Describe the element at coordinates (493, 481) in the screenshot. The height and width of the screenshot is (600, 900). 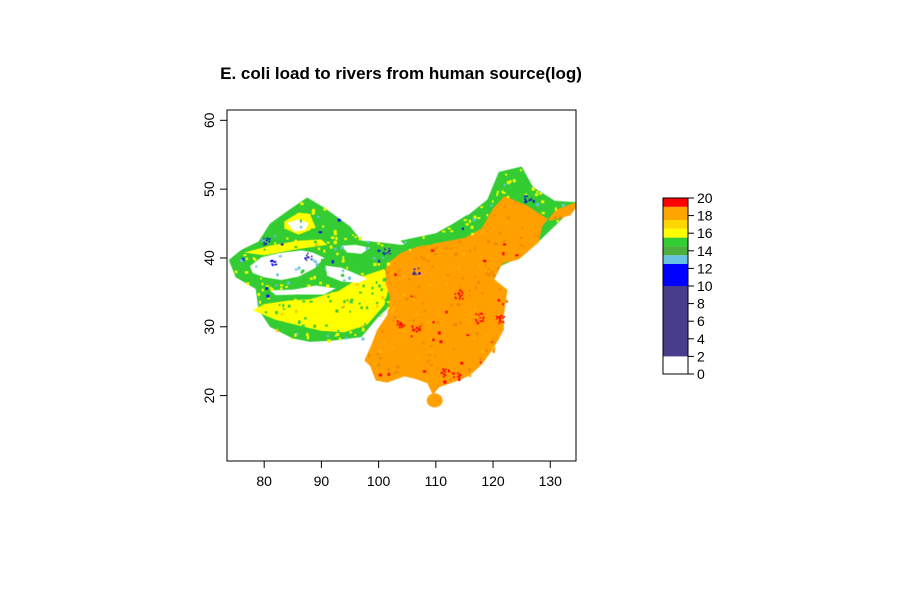
I see `x-tick-label: 120` at that location.